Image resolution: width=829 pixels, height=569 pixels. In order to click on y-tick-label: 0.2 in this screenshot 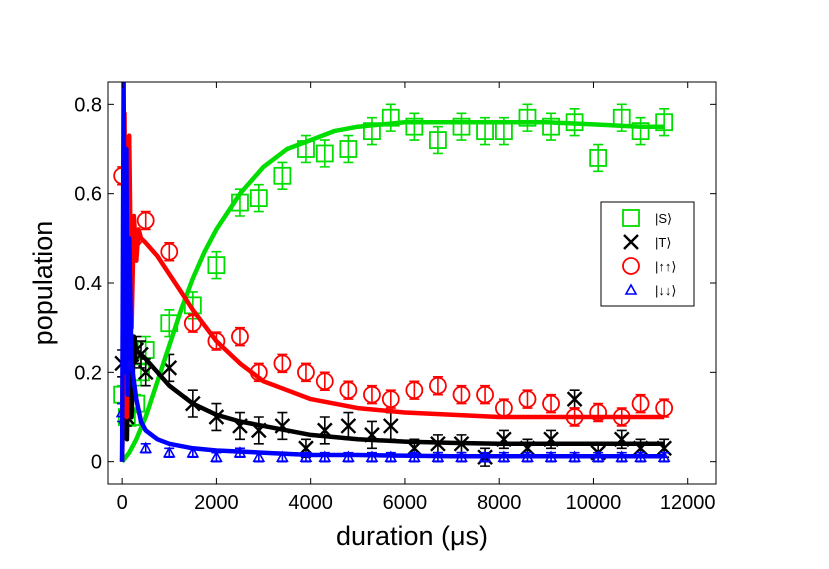, I will do `click(88, 373)`.